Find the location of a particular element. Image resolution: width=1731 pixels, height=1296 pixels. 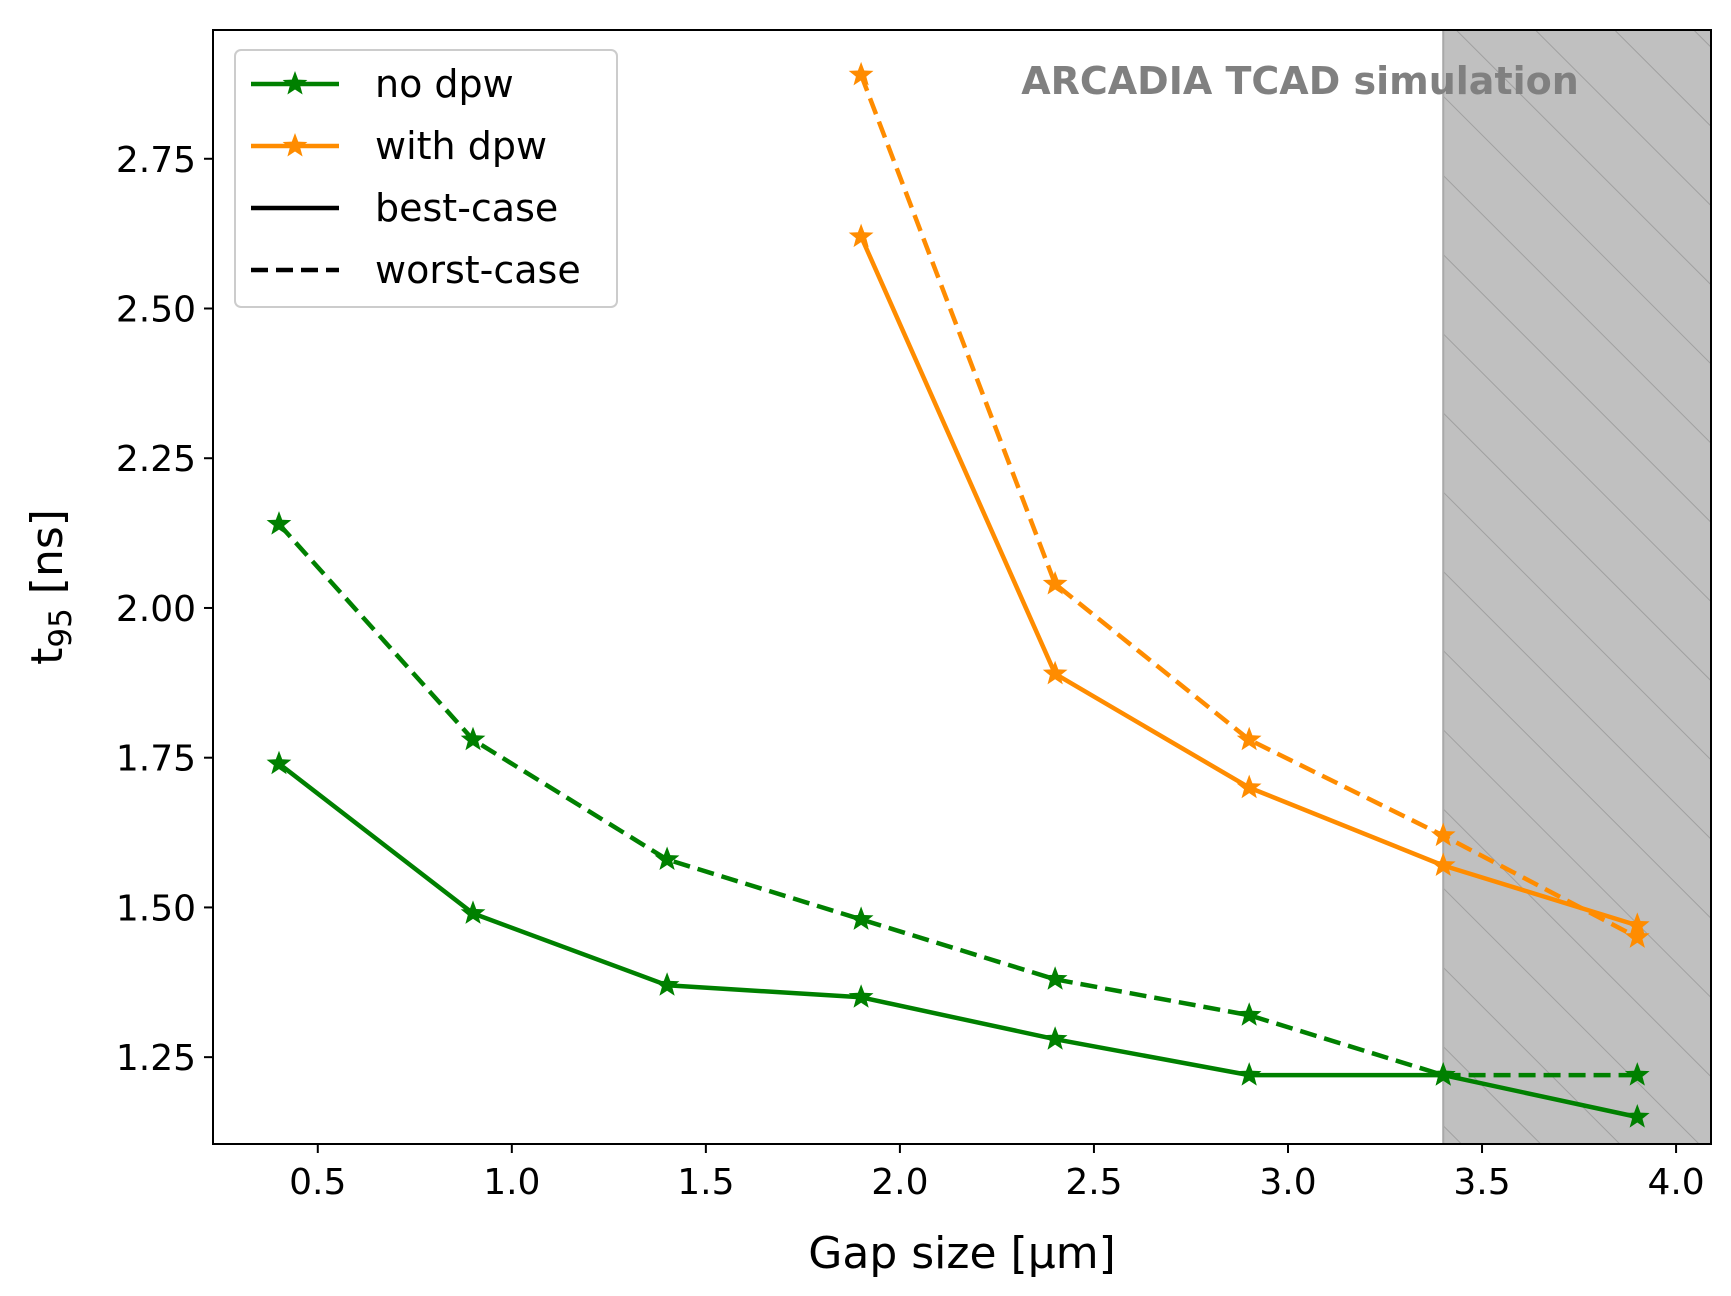

y-tick-label: 2.50 is located at coordinates (156, 310).